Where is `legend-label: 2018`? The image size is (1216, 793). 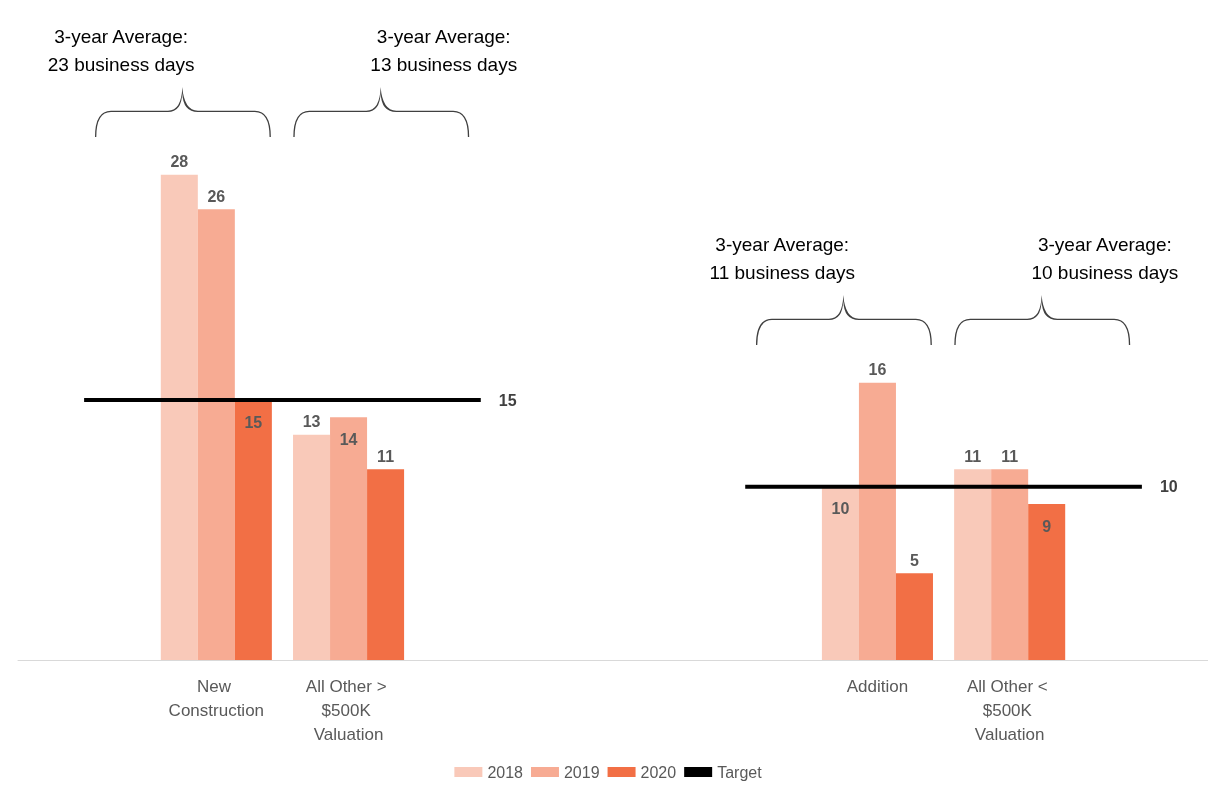 legend-label: 2018 is located at coordinates (505, 772).